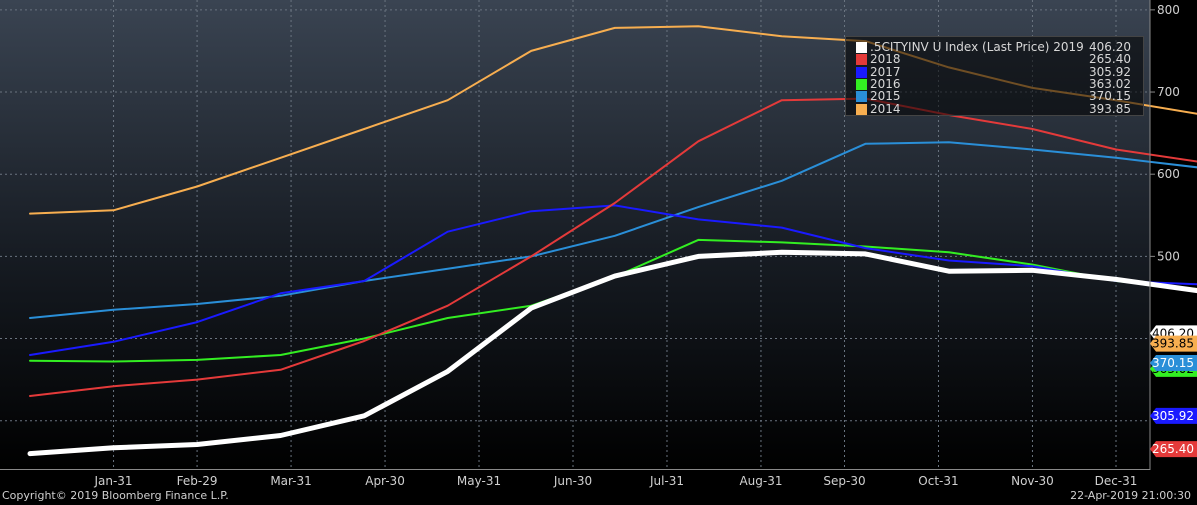 The image size is (1197, 505). What do you see at coordinates (1110, 83) in the screenshot?
I see `legend-value: 363.02` at bounding box center [1110, 83].